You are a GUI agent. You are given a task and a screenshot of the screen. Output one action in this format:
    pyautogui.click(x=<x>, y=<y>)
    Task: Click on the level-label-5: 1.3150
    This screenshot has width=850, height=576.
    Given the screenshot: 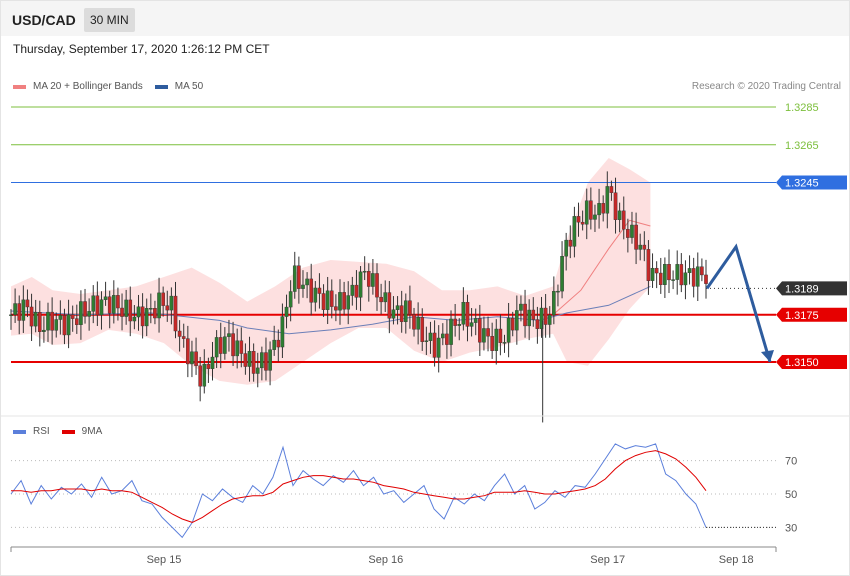 What is the action you would take?
    pyautogui.click(x=802, y=363)
    